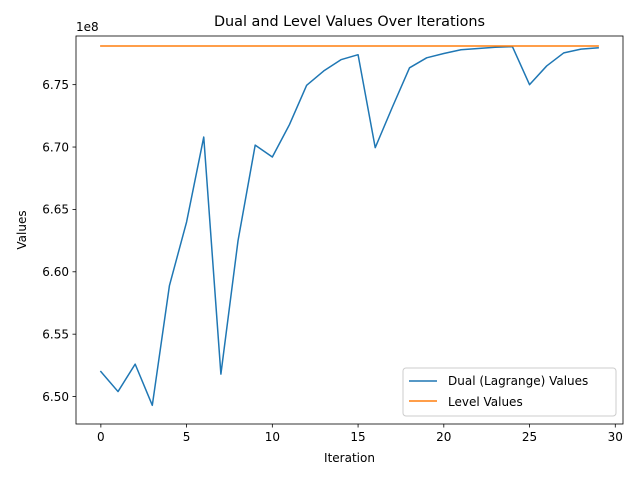 Image resolution: width=640 pixels, height=480 pixels. I want to click on y-axis-ticks: 6.50 6.55 6.60 6.65 6.70 6.75, so click(59, 241).